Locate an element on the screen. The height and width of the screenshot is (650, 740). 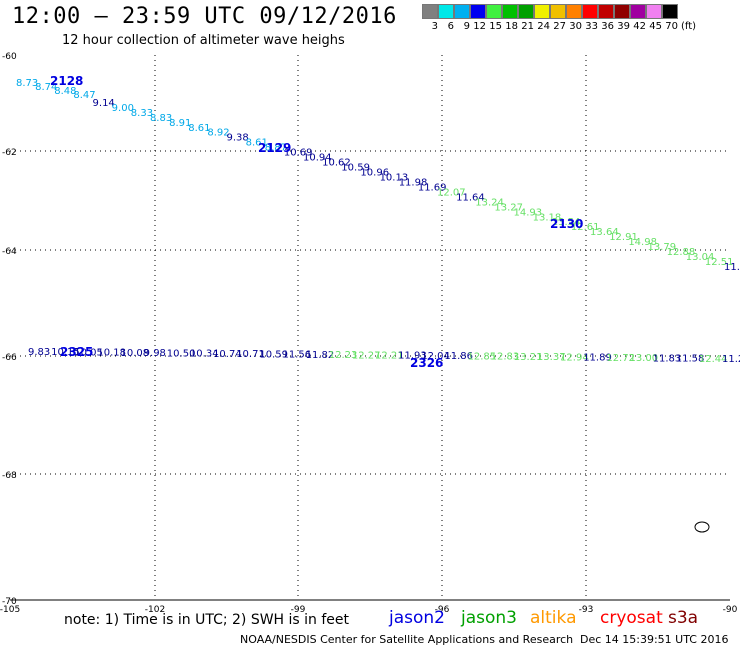
wave-height-value: 14.98 is located at coordinates (642, 242).